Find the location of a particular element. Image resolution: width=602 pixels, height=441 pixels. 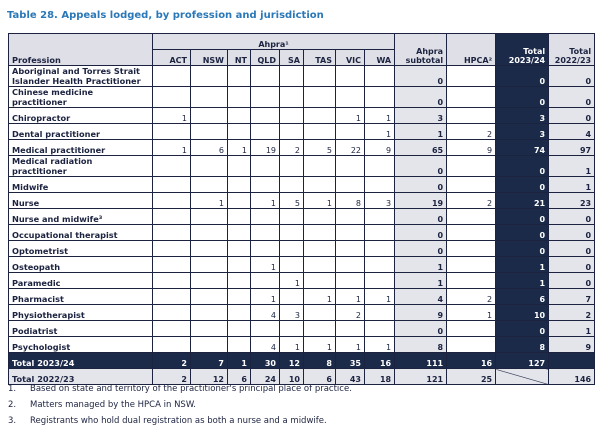

table-cell: 146 is located at coordinates (572, 376).